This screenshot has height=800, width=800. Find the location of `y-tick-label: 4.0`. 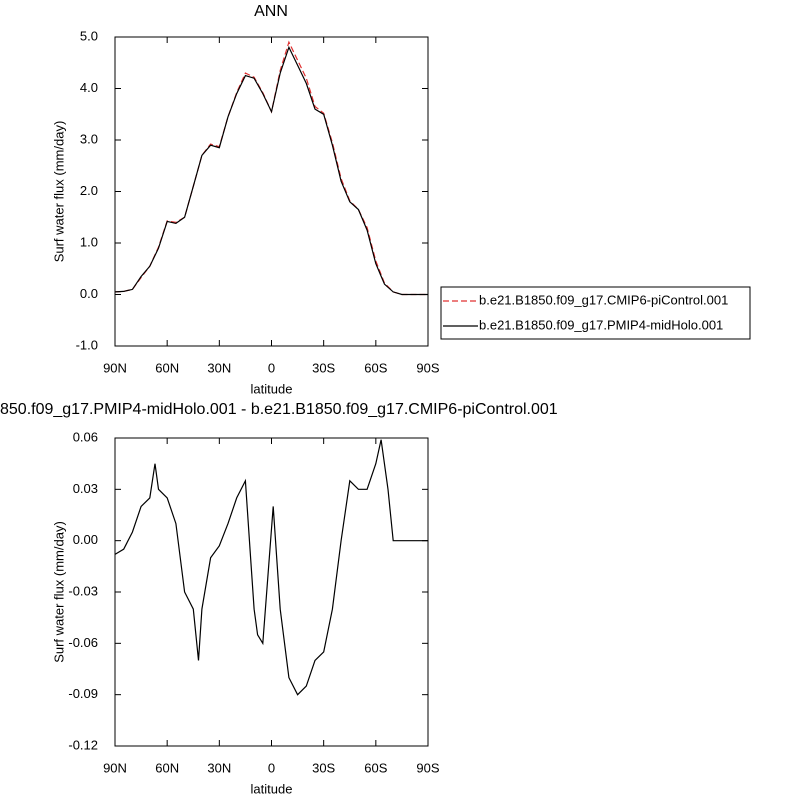

y-tick-label: 4.0 is located at coordinates (89, 87).